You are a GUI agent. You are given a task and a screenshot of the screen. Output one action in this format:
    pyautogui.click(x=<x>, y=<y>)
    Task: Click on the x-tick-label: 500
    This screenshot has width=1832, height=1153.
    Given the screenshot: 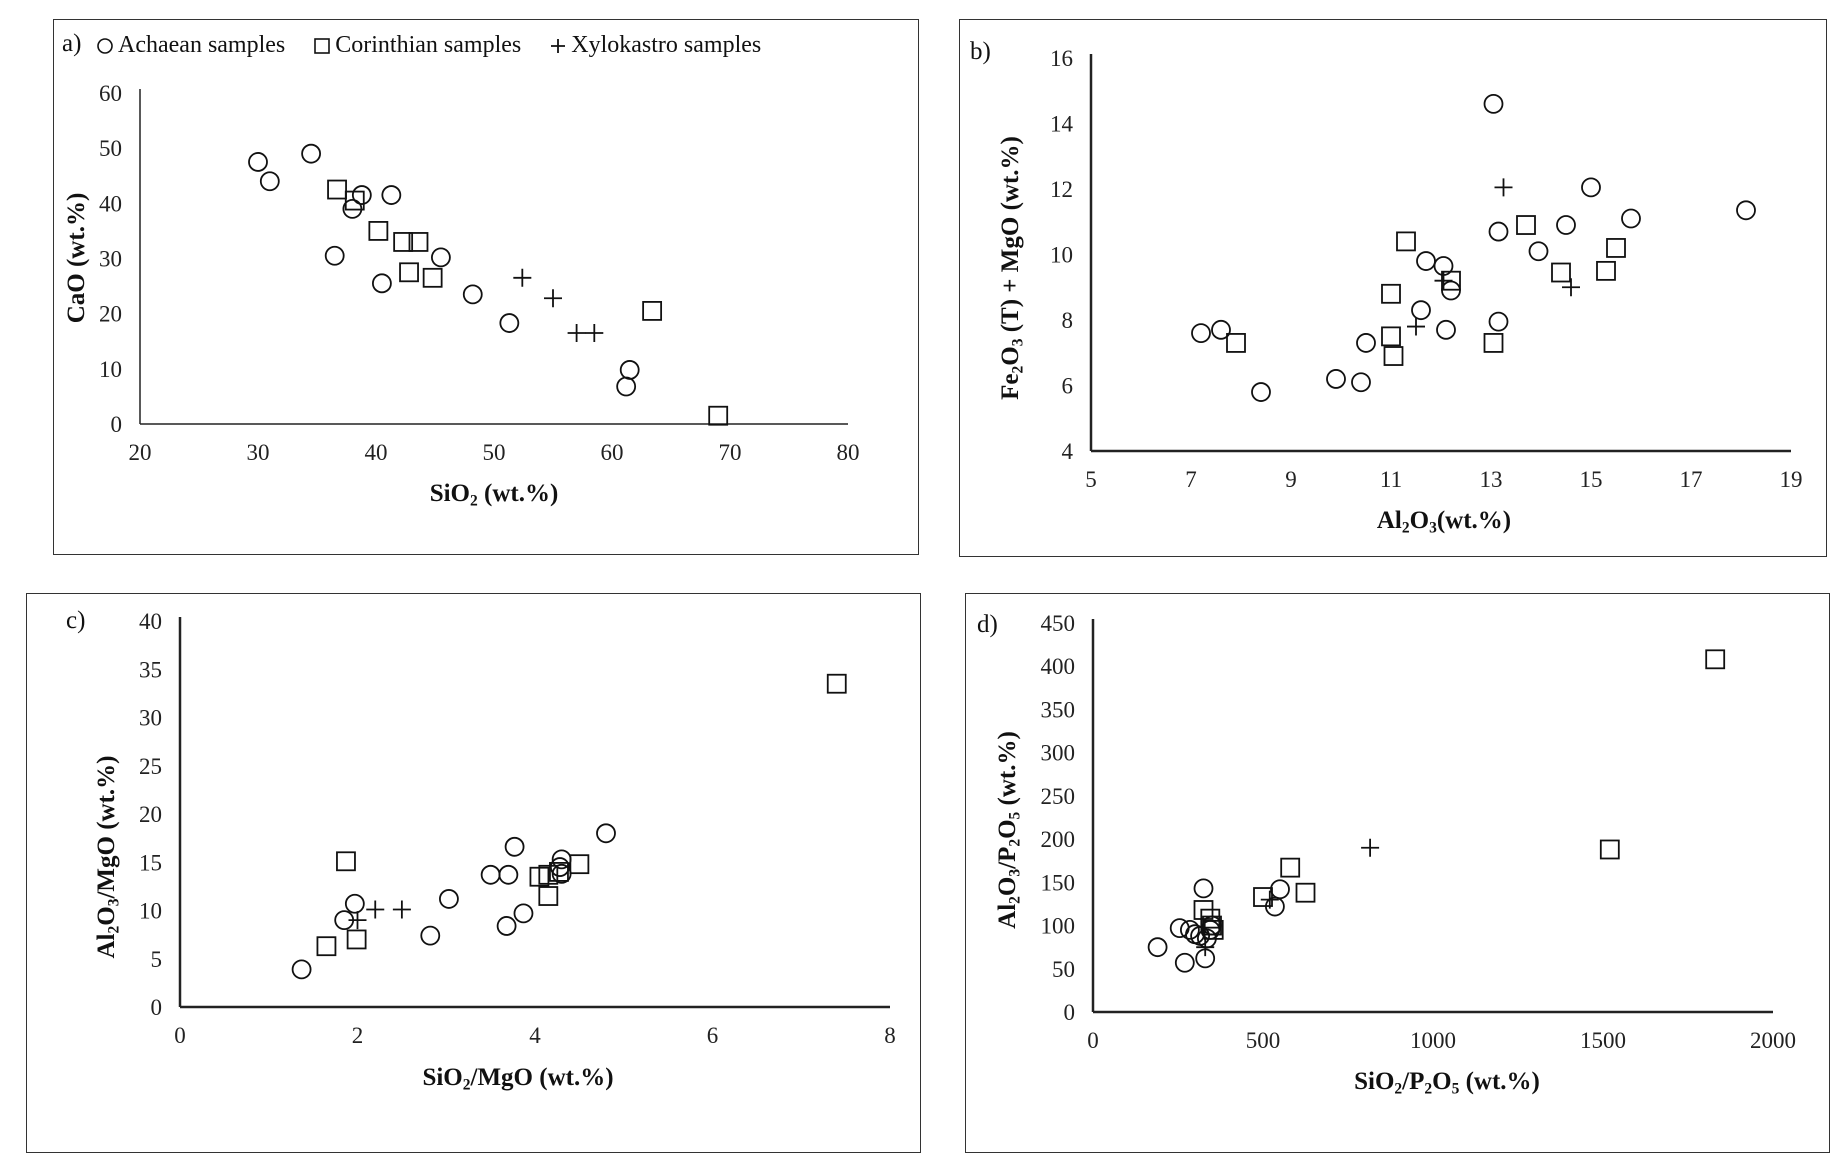 What is the action you would take?
    pyautogui.click(x=1263, y=1040)
    